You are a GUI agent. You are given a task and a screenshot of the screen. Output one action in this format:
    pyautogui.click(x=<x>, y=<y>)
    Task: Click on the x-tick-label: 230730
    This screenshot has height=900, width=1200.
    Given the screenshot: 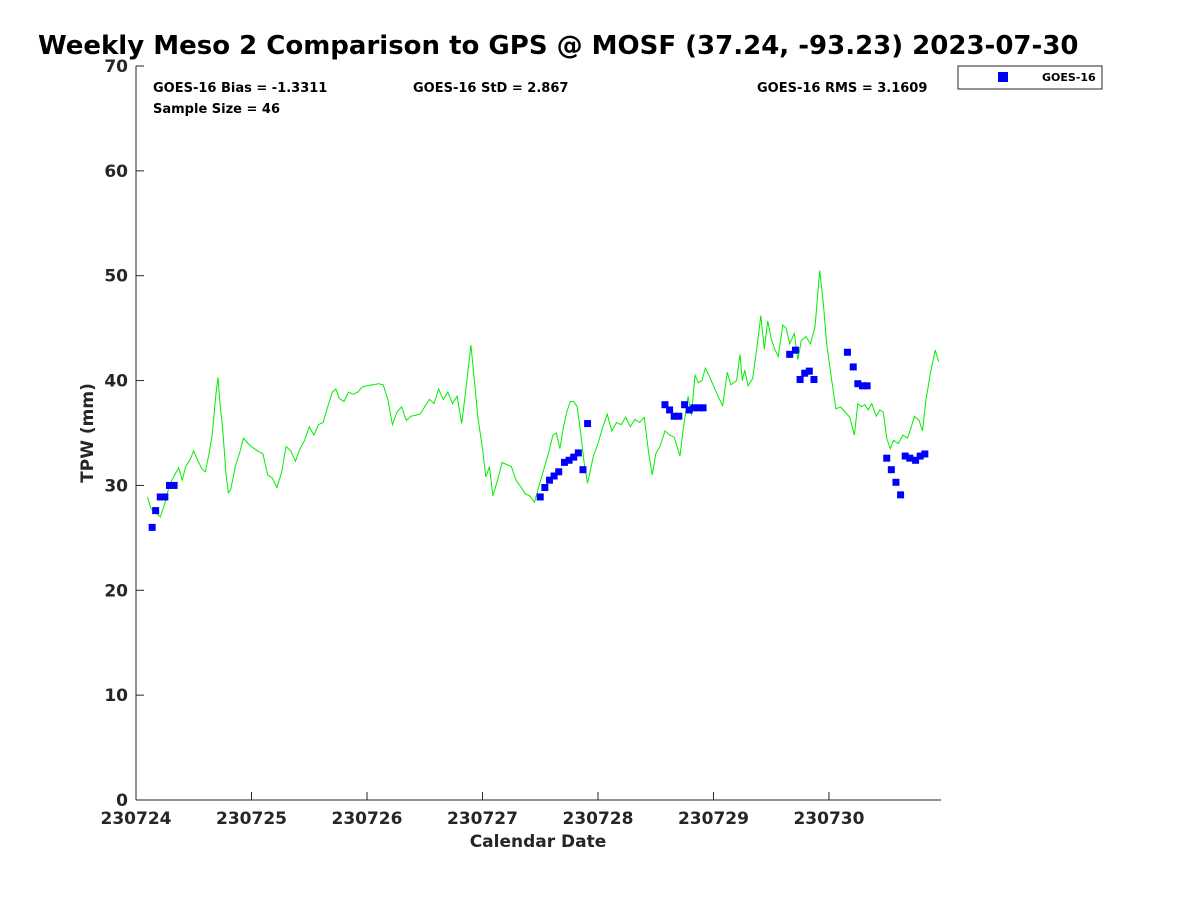 What is the action you would take?
    pyautogui.click(x=828, y=819)
    